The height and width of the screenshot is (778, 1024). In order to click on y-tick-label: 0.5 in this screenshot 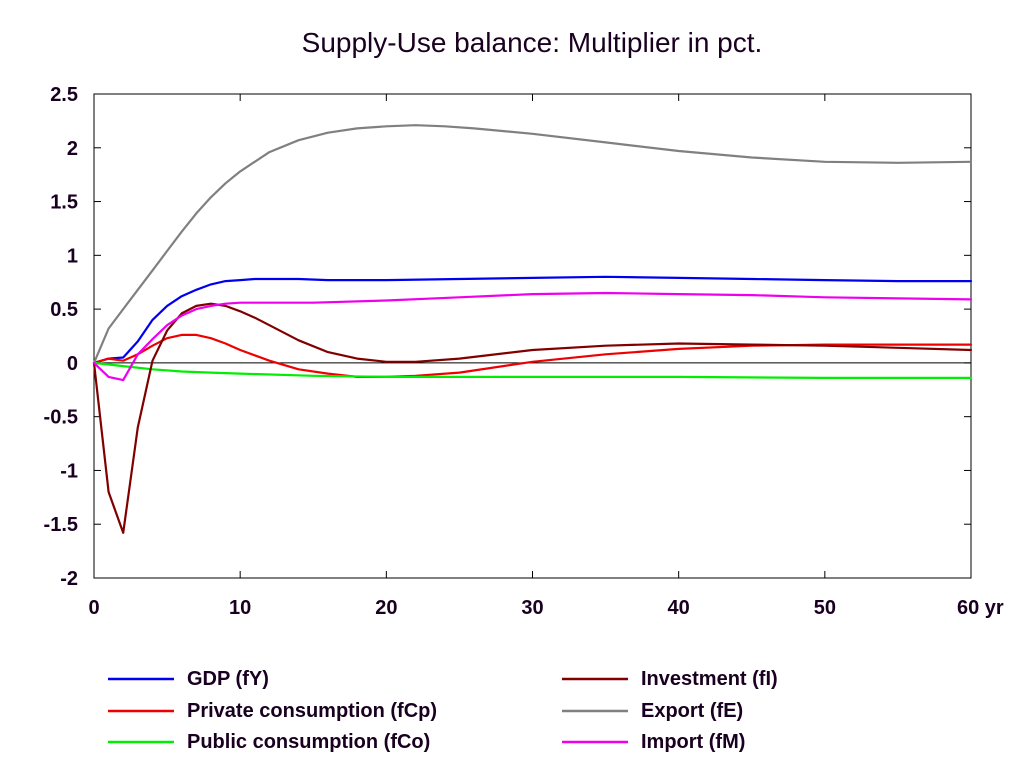, I will do `click(64, 310)`.